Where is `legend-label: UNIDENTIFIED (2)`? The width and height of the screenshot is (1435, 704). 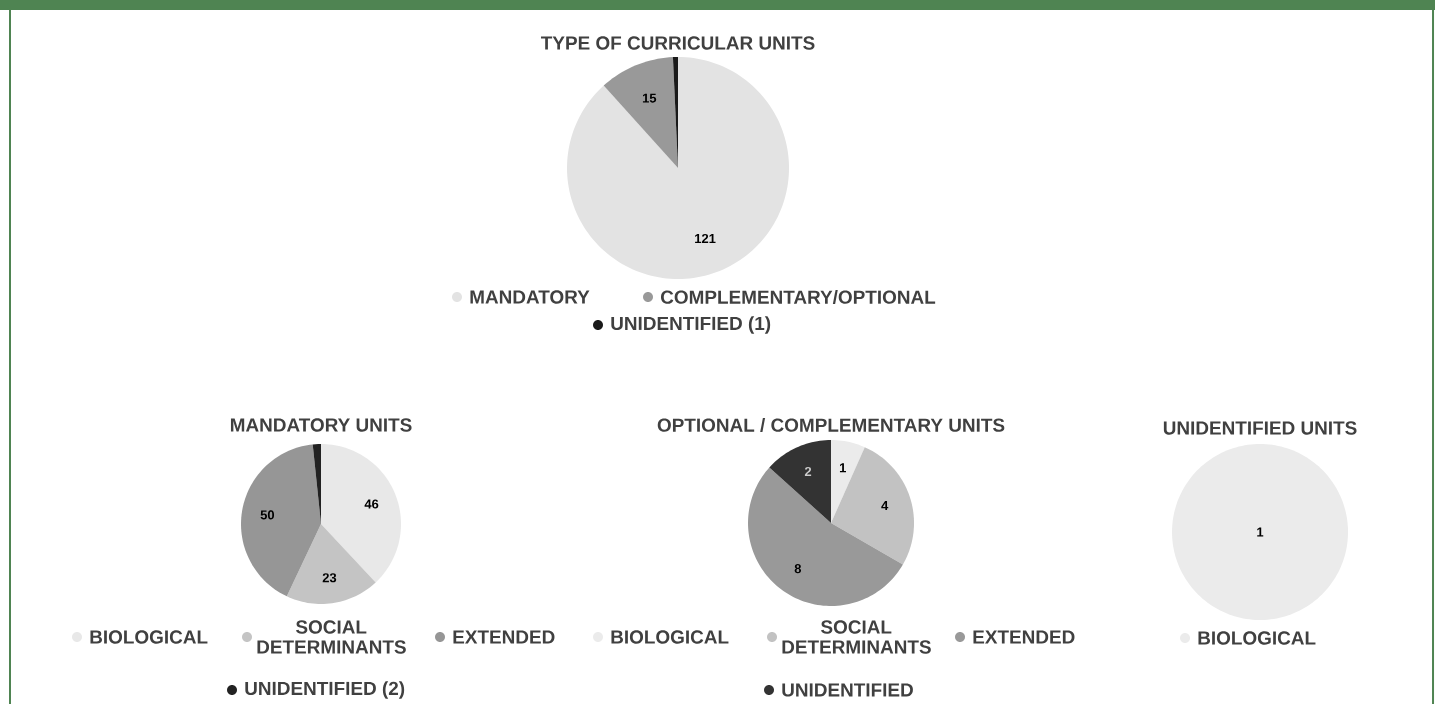
legend-label: UNIDENTIFIED (2) is located at coordinates (325, 690).